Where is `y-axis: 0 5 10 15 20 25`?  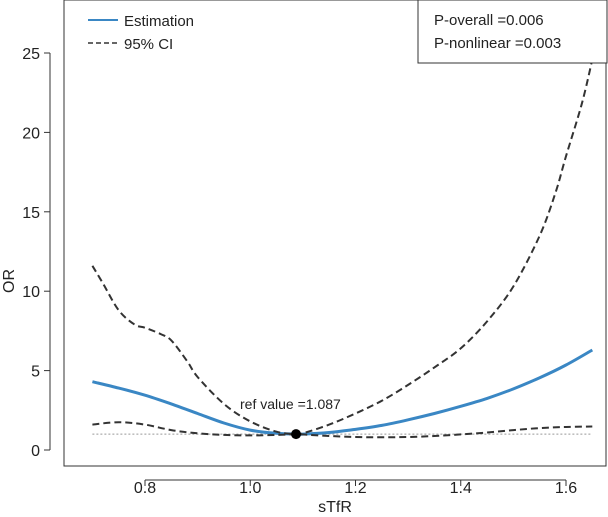
y-axis: 0 5 10 15 20 25 is located at coordinates (36, 253).